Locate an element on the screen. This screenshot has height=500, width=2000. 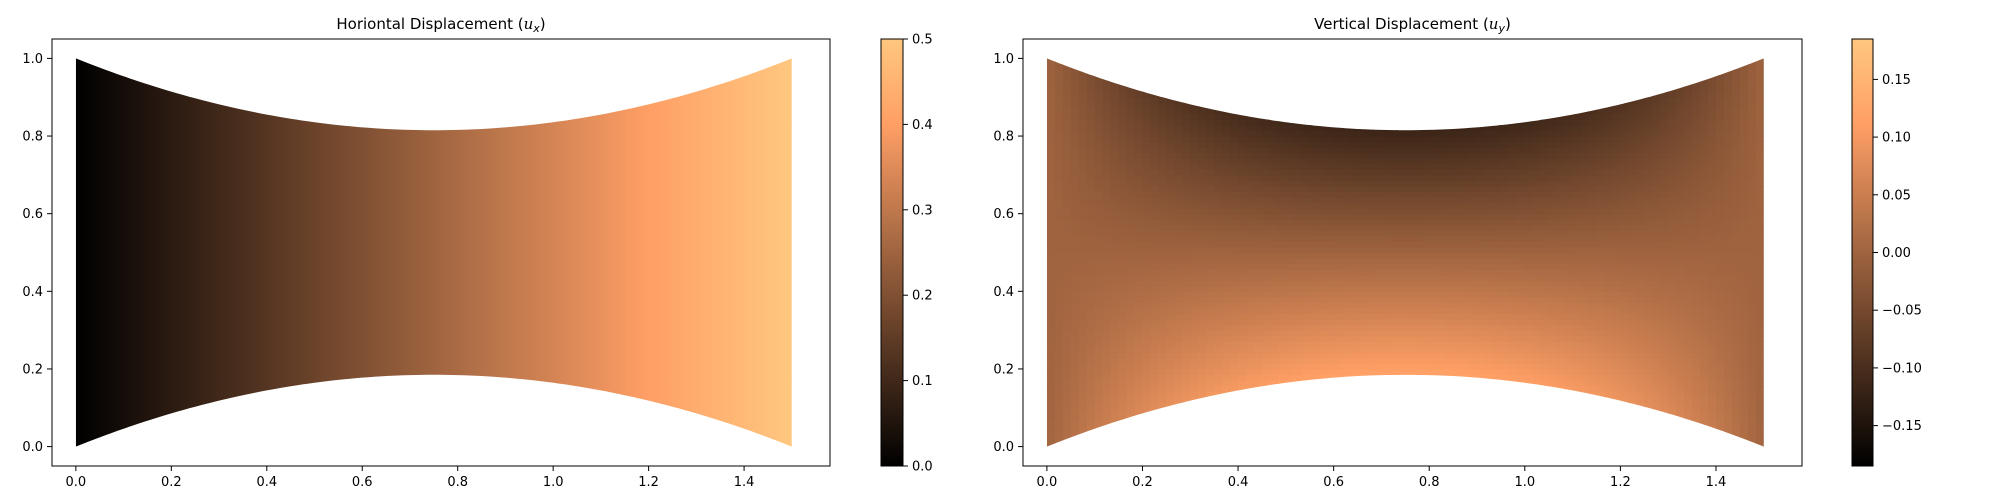
colorbar-tick-label: −0.10 is located at coordinates (1902, 368).